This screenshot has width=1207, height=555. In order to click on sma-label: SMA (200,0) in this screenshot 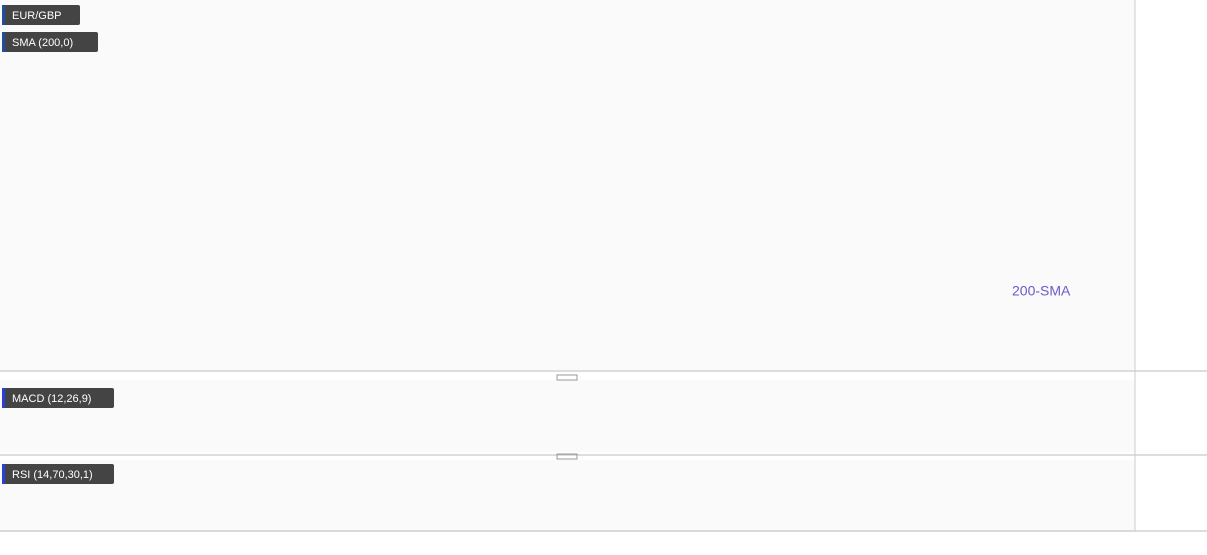, I will do `click(42, 43)`.